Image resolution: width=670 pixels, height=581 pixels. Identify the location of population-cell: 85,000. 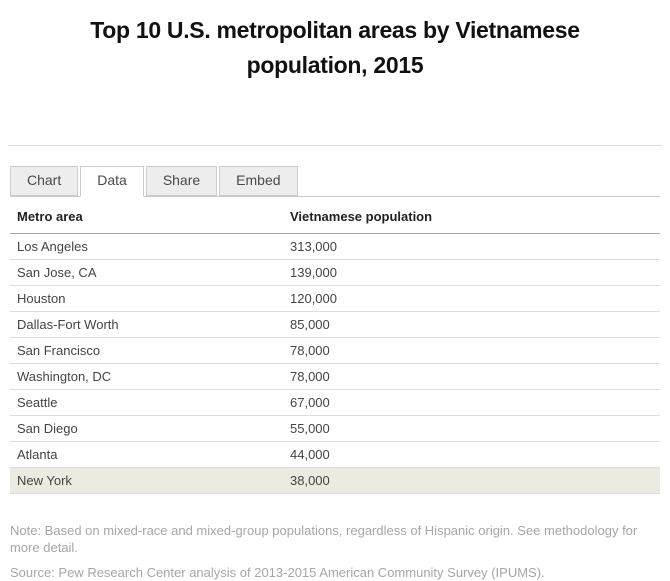
(475, 324).